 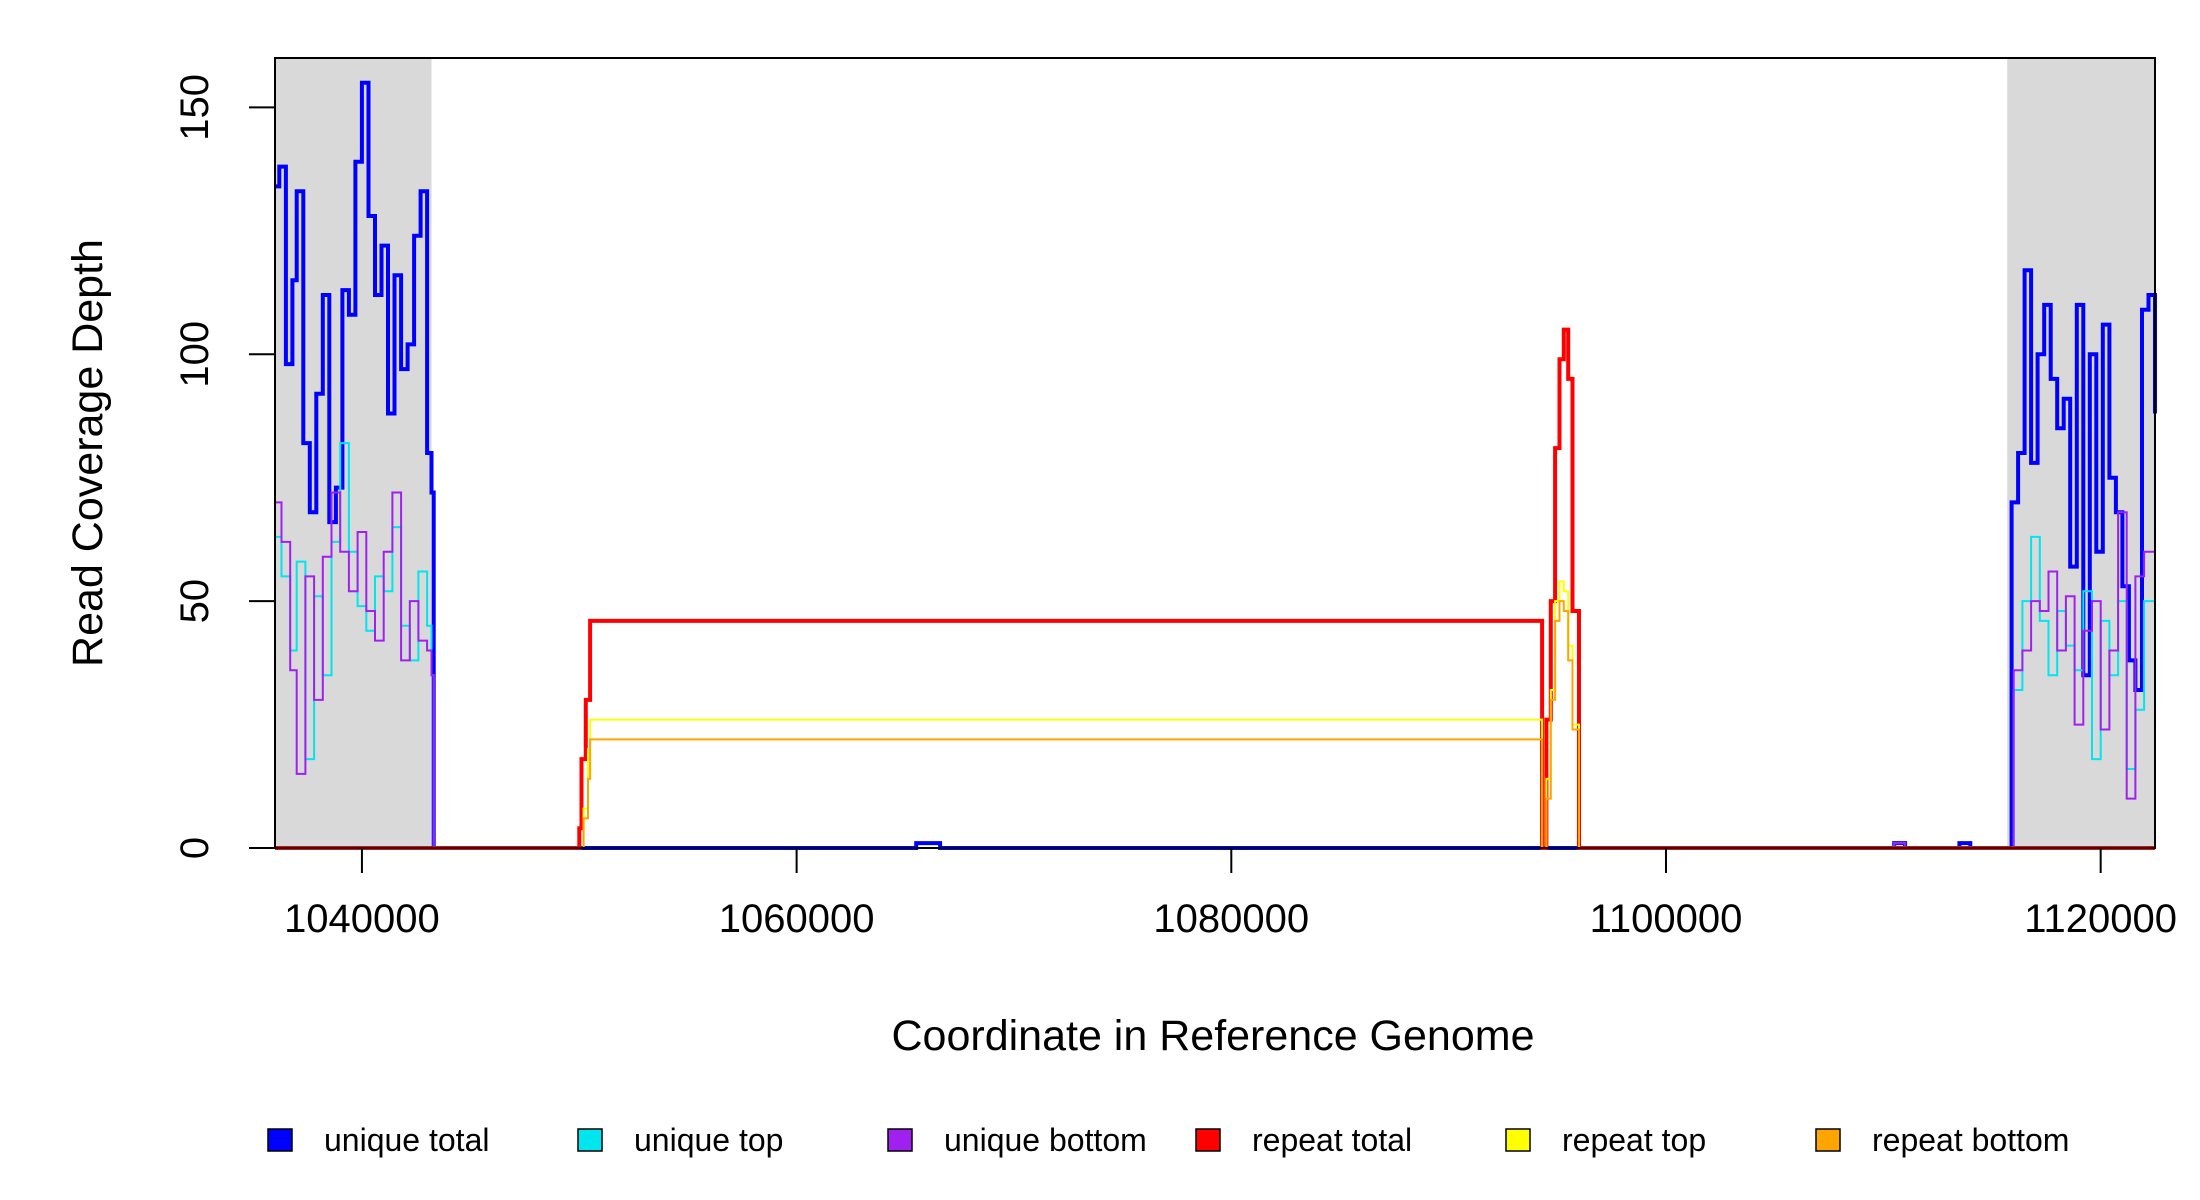 I want to click on x-tick-label: 1100000, so click(x=1666, y=919).